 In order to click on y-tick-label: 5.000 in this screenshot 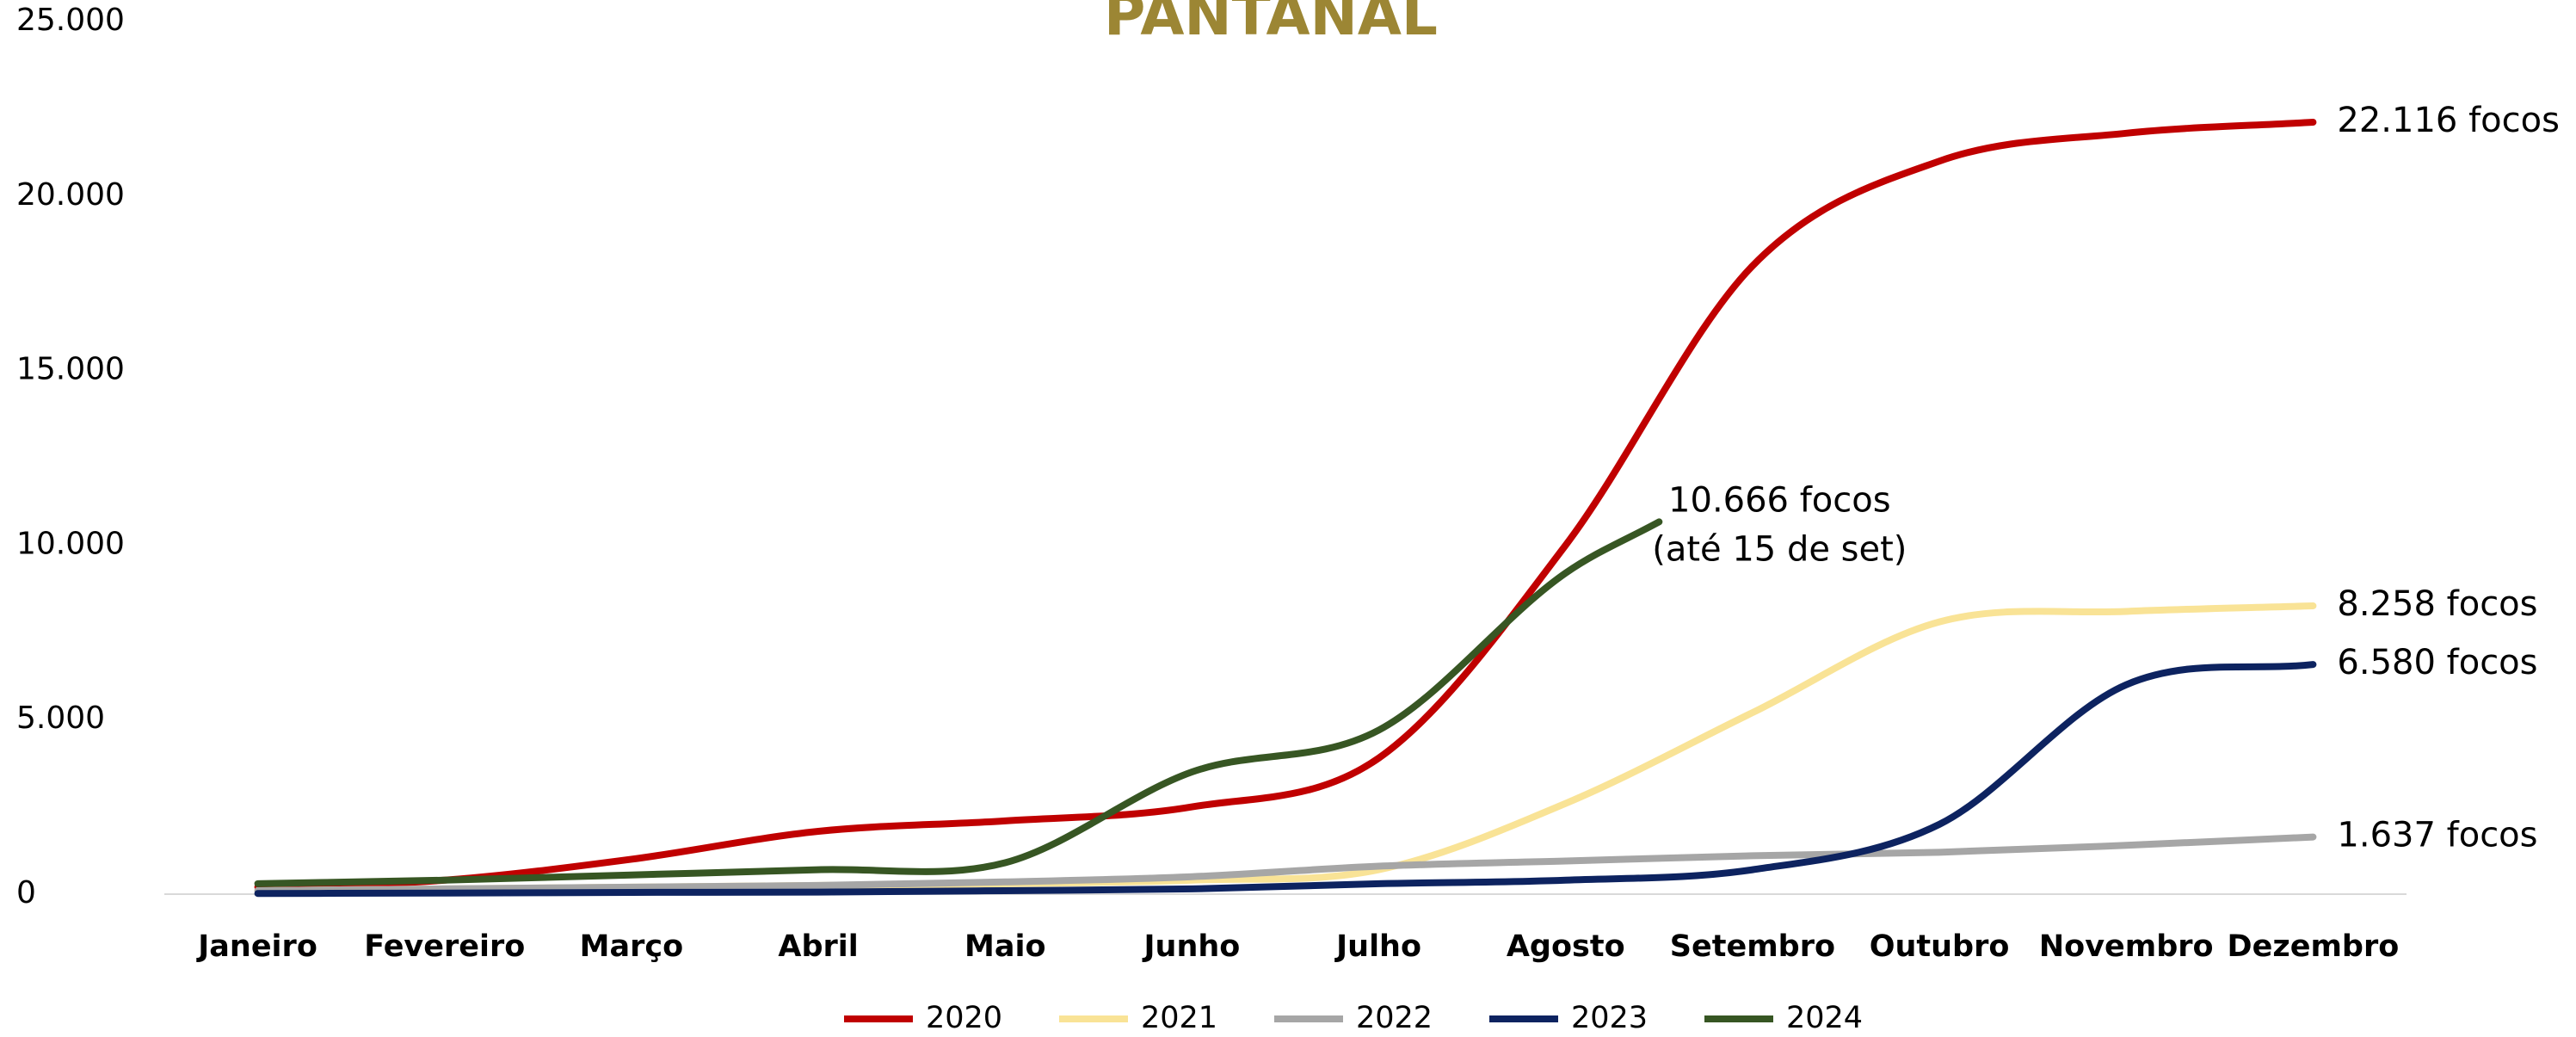, I will do `click(60, 719)`.